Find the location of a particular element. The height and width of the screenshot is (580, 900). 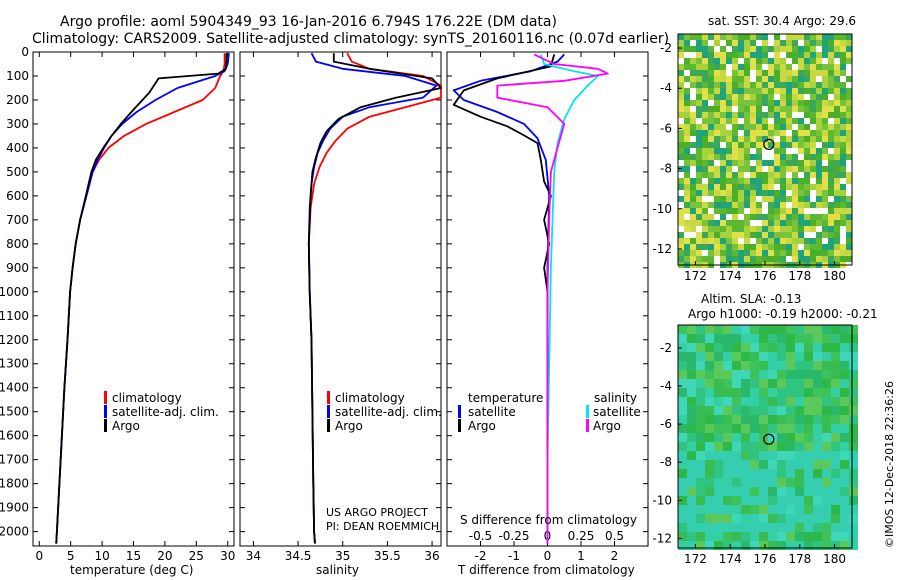

map-y-tick-label: -4 is located at coordinates (666, 88).